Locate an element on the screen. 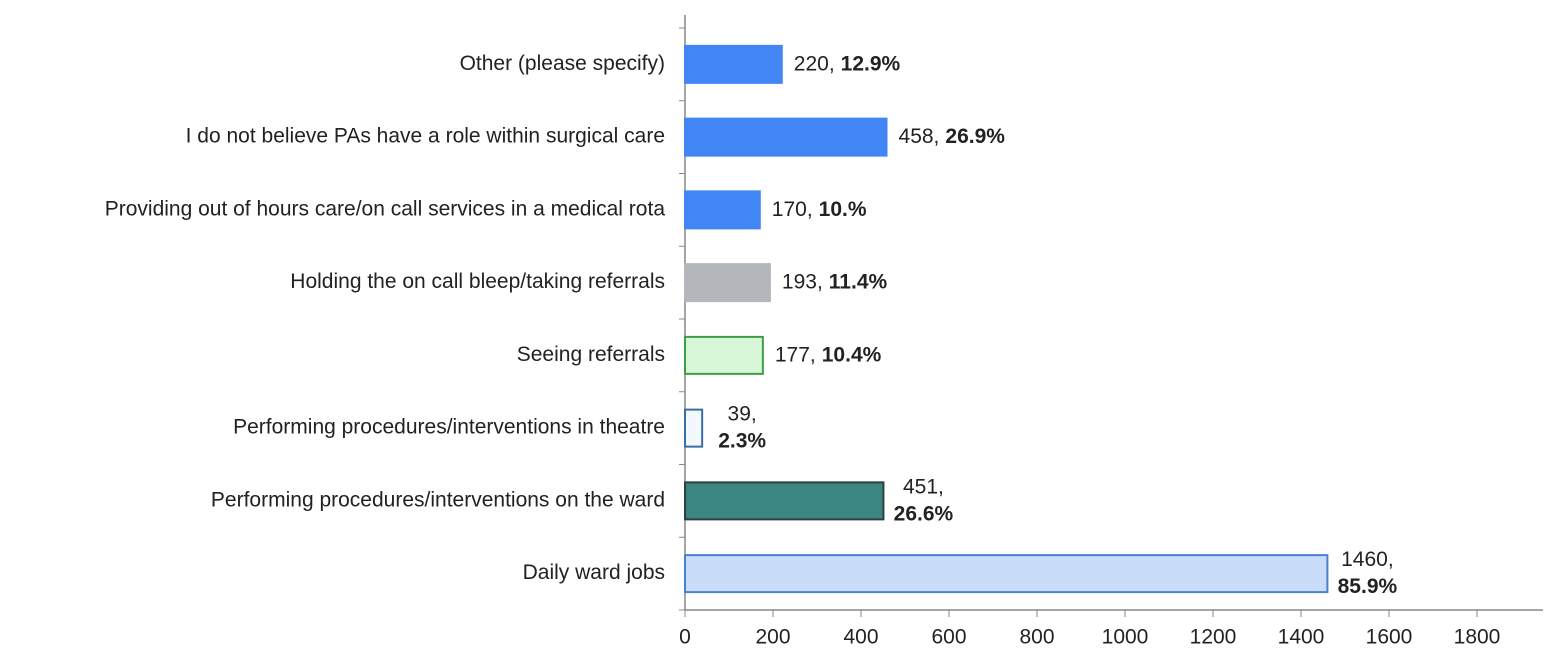 Image resolution: width=1548 pixels, height=651 pixels. y-tick-label: Seeing referrals is located at coordinates (591, 354).